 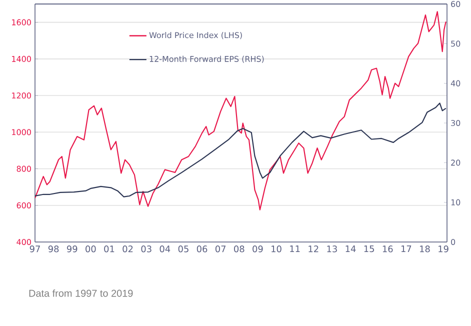 What do you see at coordinates (277, 249) in the screenshot?
I see `x-tick-label: 10` at bounding box center [277, 249].